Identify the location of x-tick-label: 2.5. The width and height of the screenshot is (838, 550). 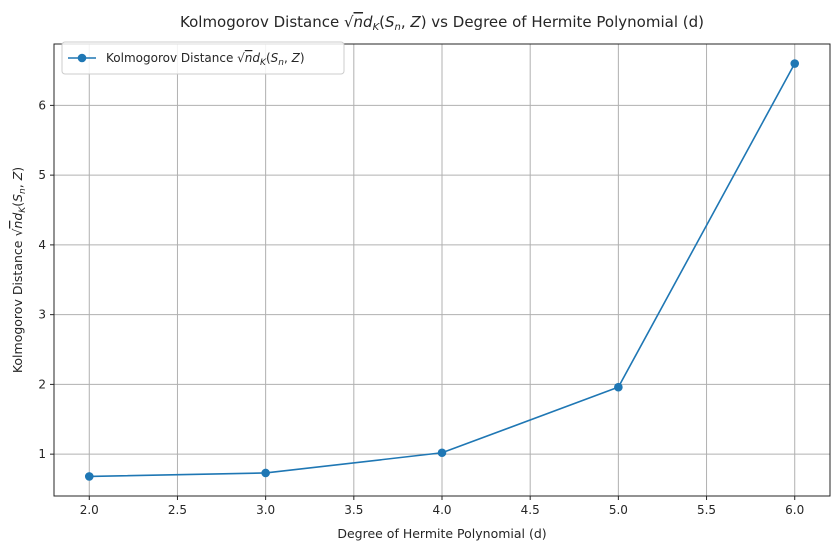
(177, 510).